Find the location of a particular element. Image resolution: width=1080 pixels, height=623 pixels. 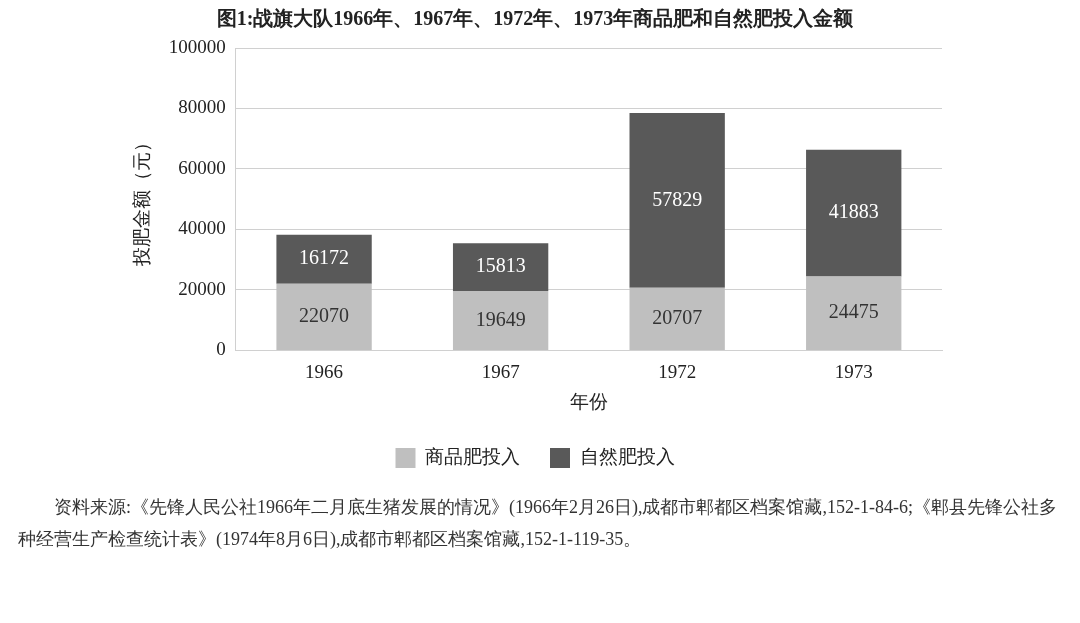

data-label: 24475 is located at coordinates (853, 311).